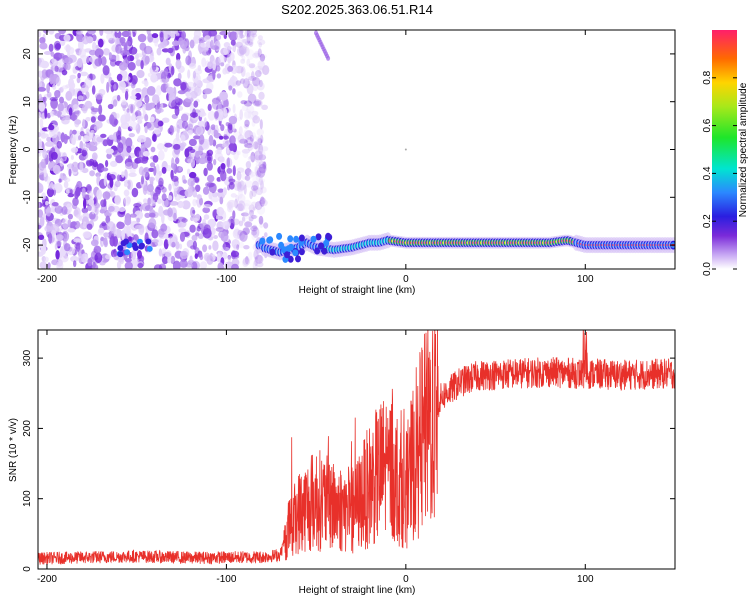 This screenshot has height=605, width=750. Describe the element at coordinates (357, 9) in the screenshot. I see `figure-title: S202.2025.363.06.51.R14` at that location.